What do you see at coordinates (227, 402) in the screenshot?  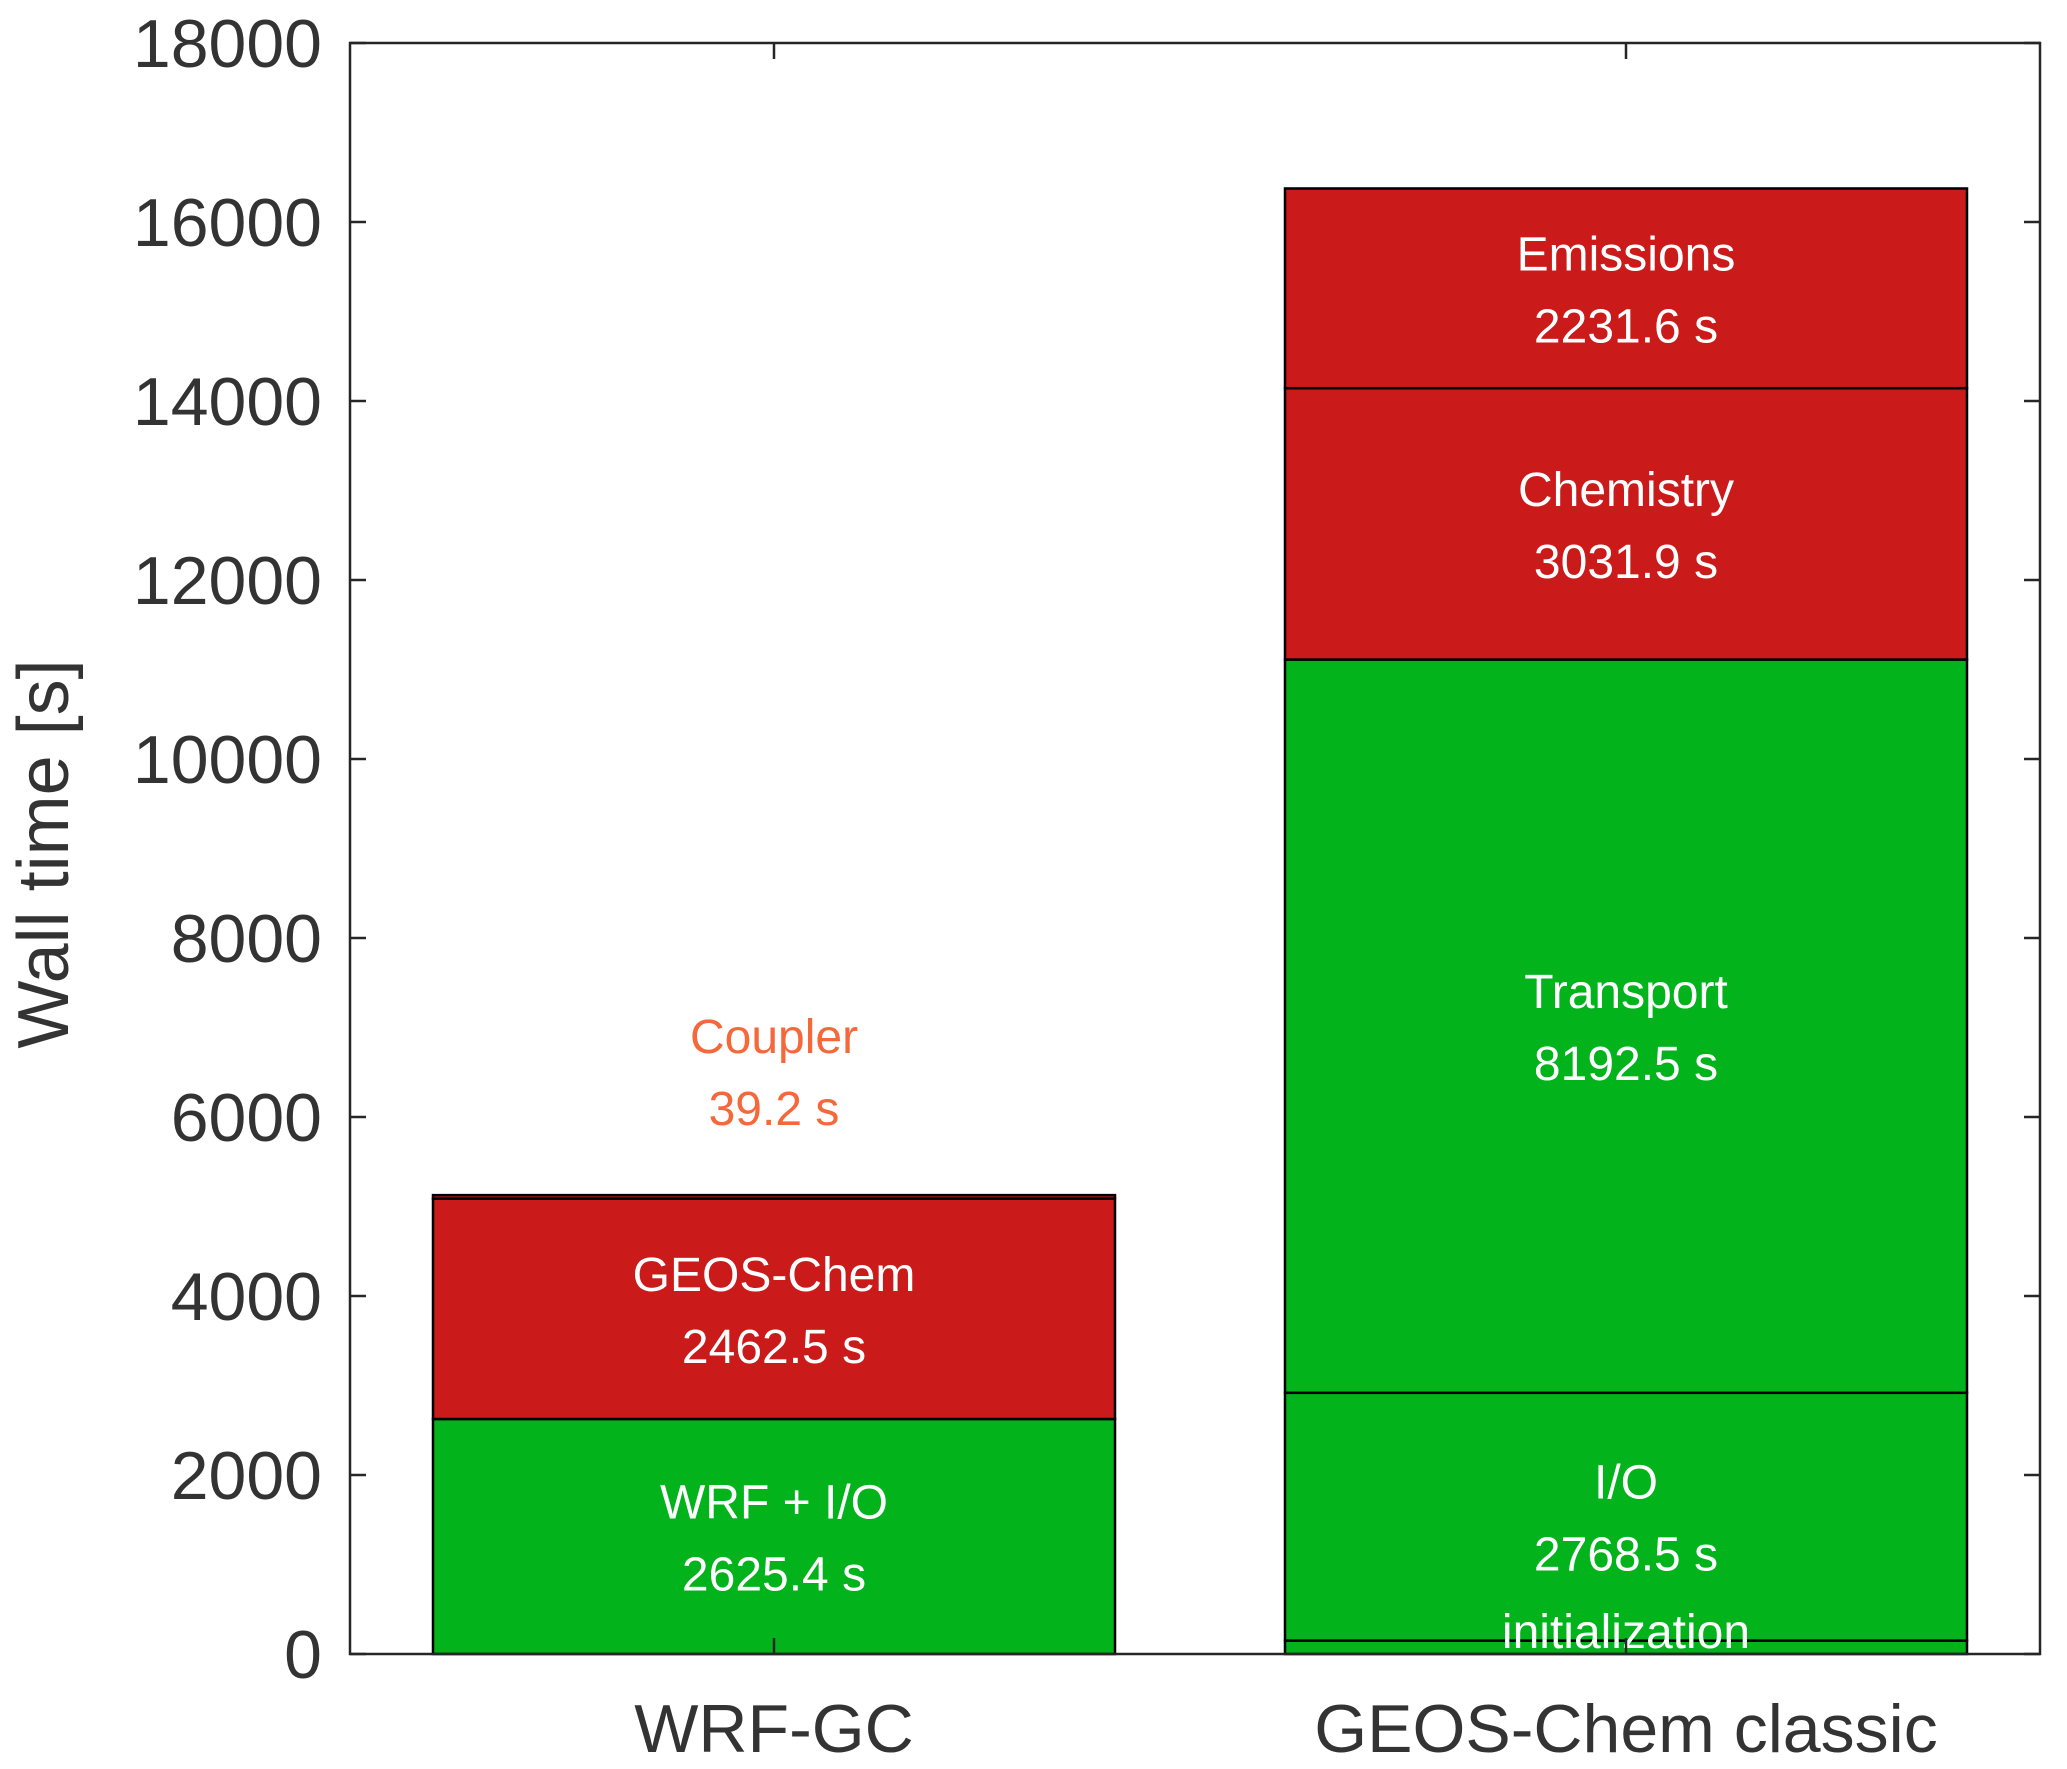 I see `y-tick-label: 14000` at bounding box center [227, 402].